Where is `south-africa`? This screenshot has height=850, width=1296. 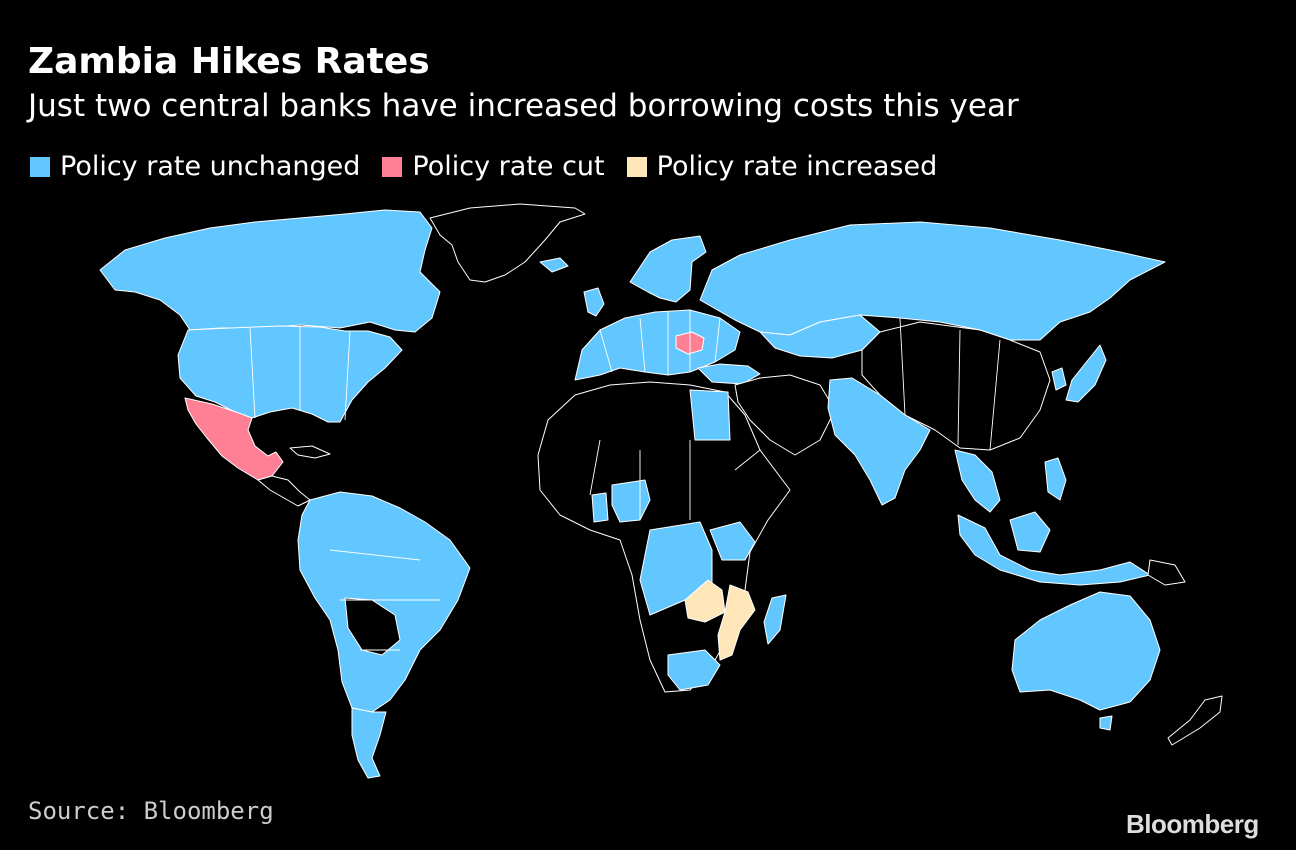
south-africa is located at coordinates (694, 670).